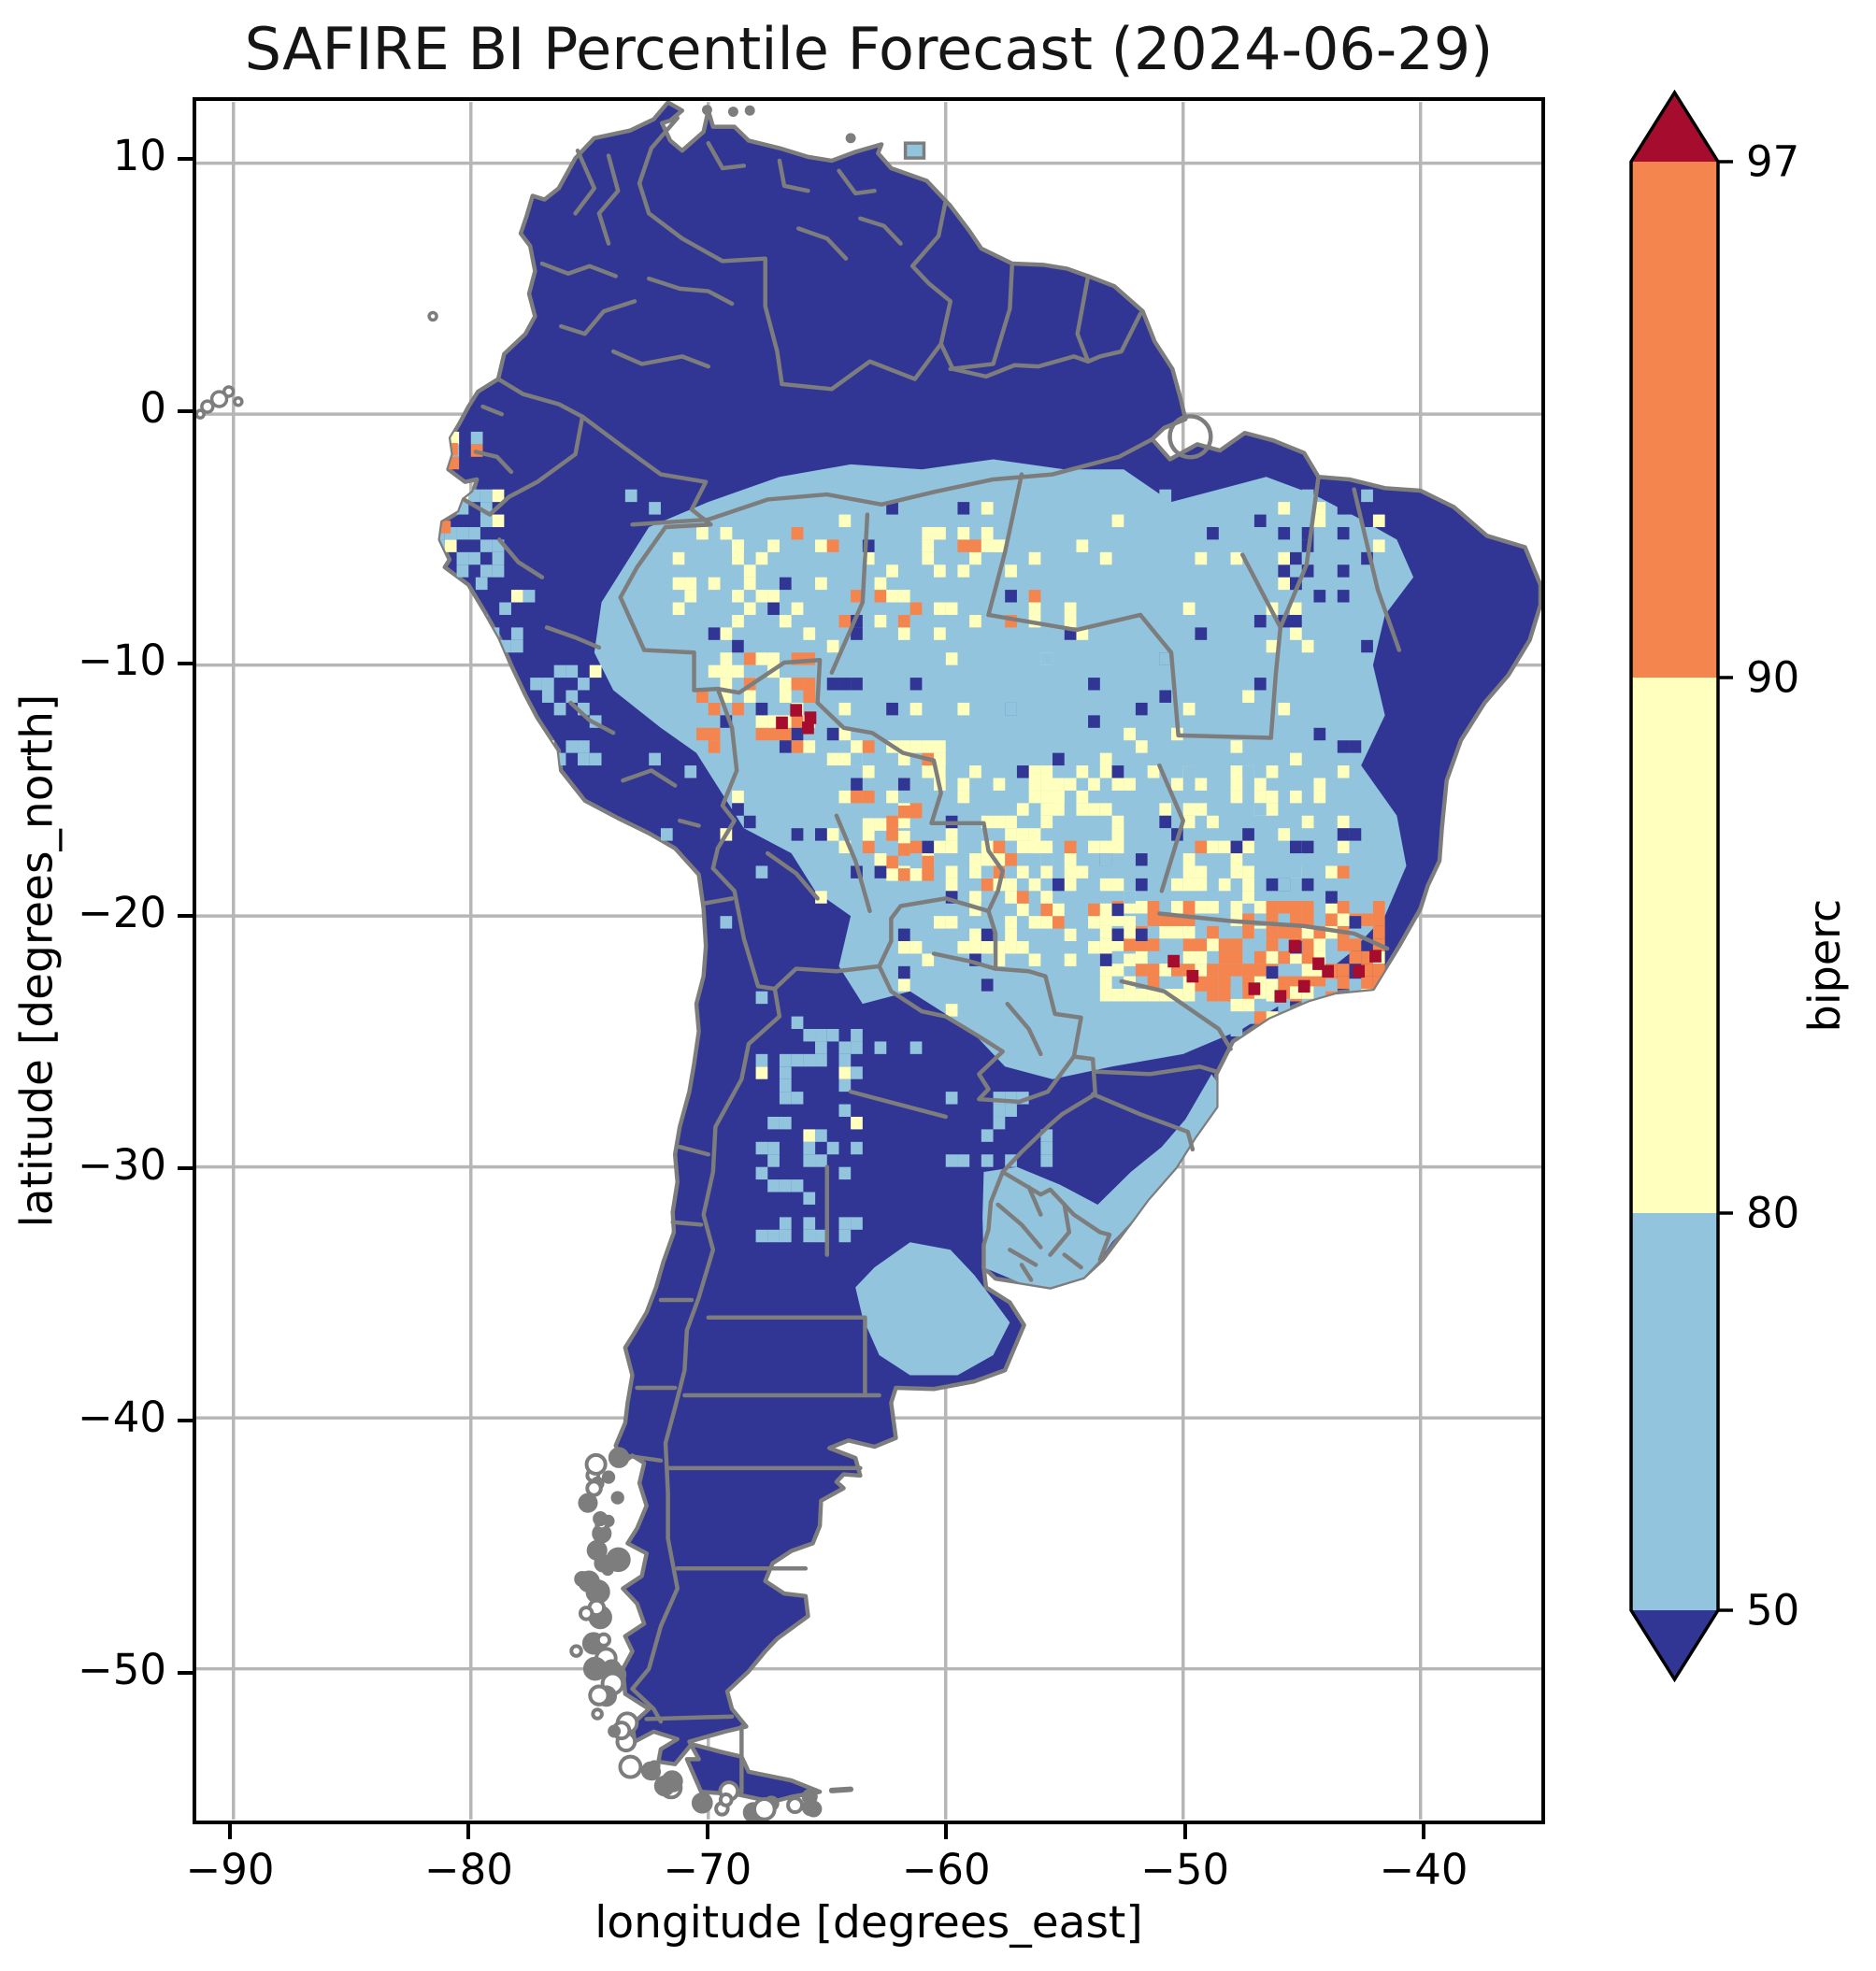  Describe the element at coordinates (139, 155) in the screenshot. I see `y-tick-label: 10` at that location.